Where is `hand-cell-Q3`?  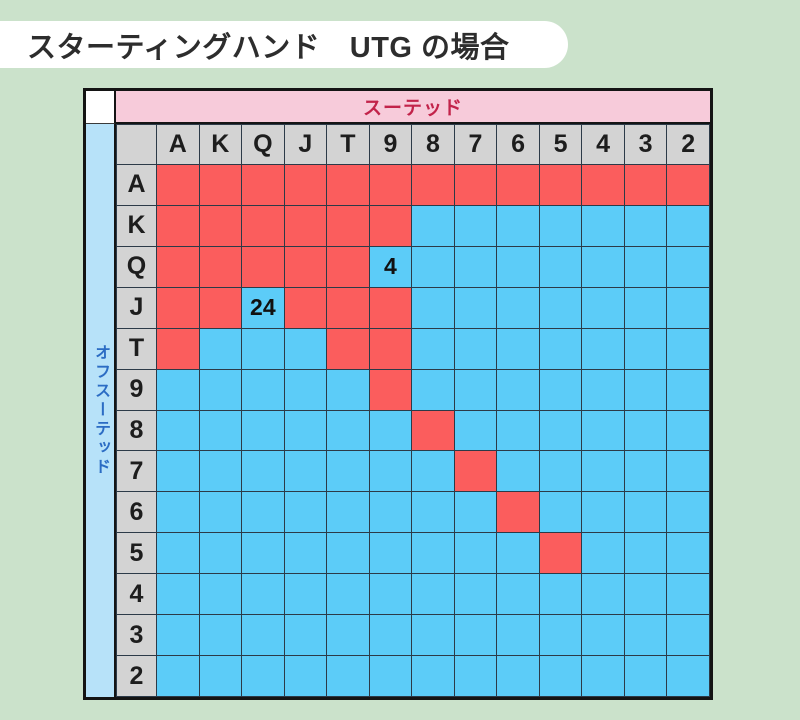
hand-cell-Q3 is located at coordinates (645, 266).